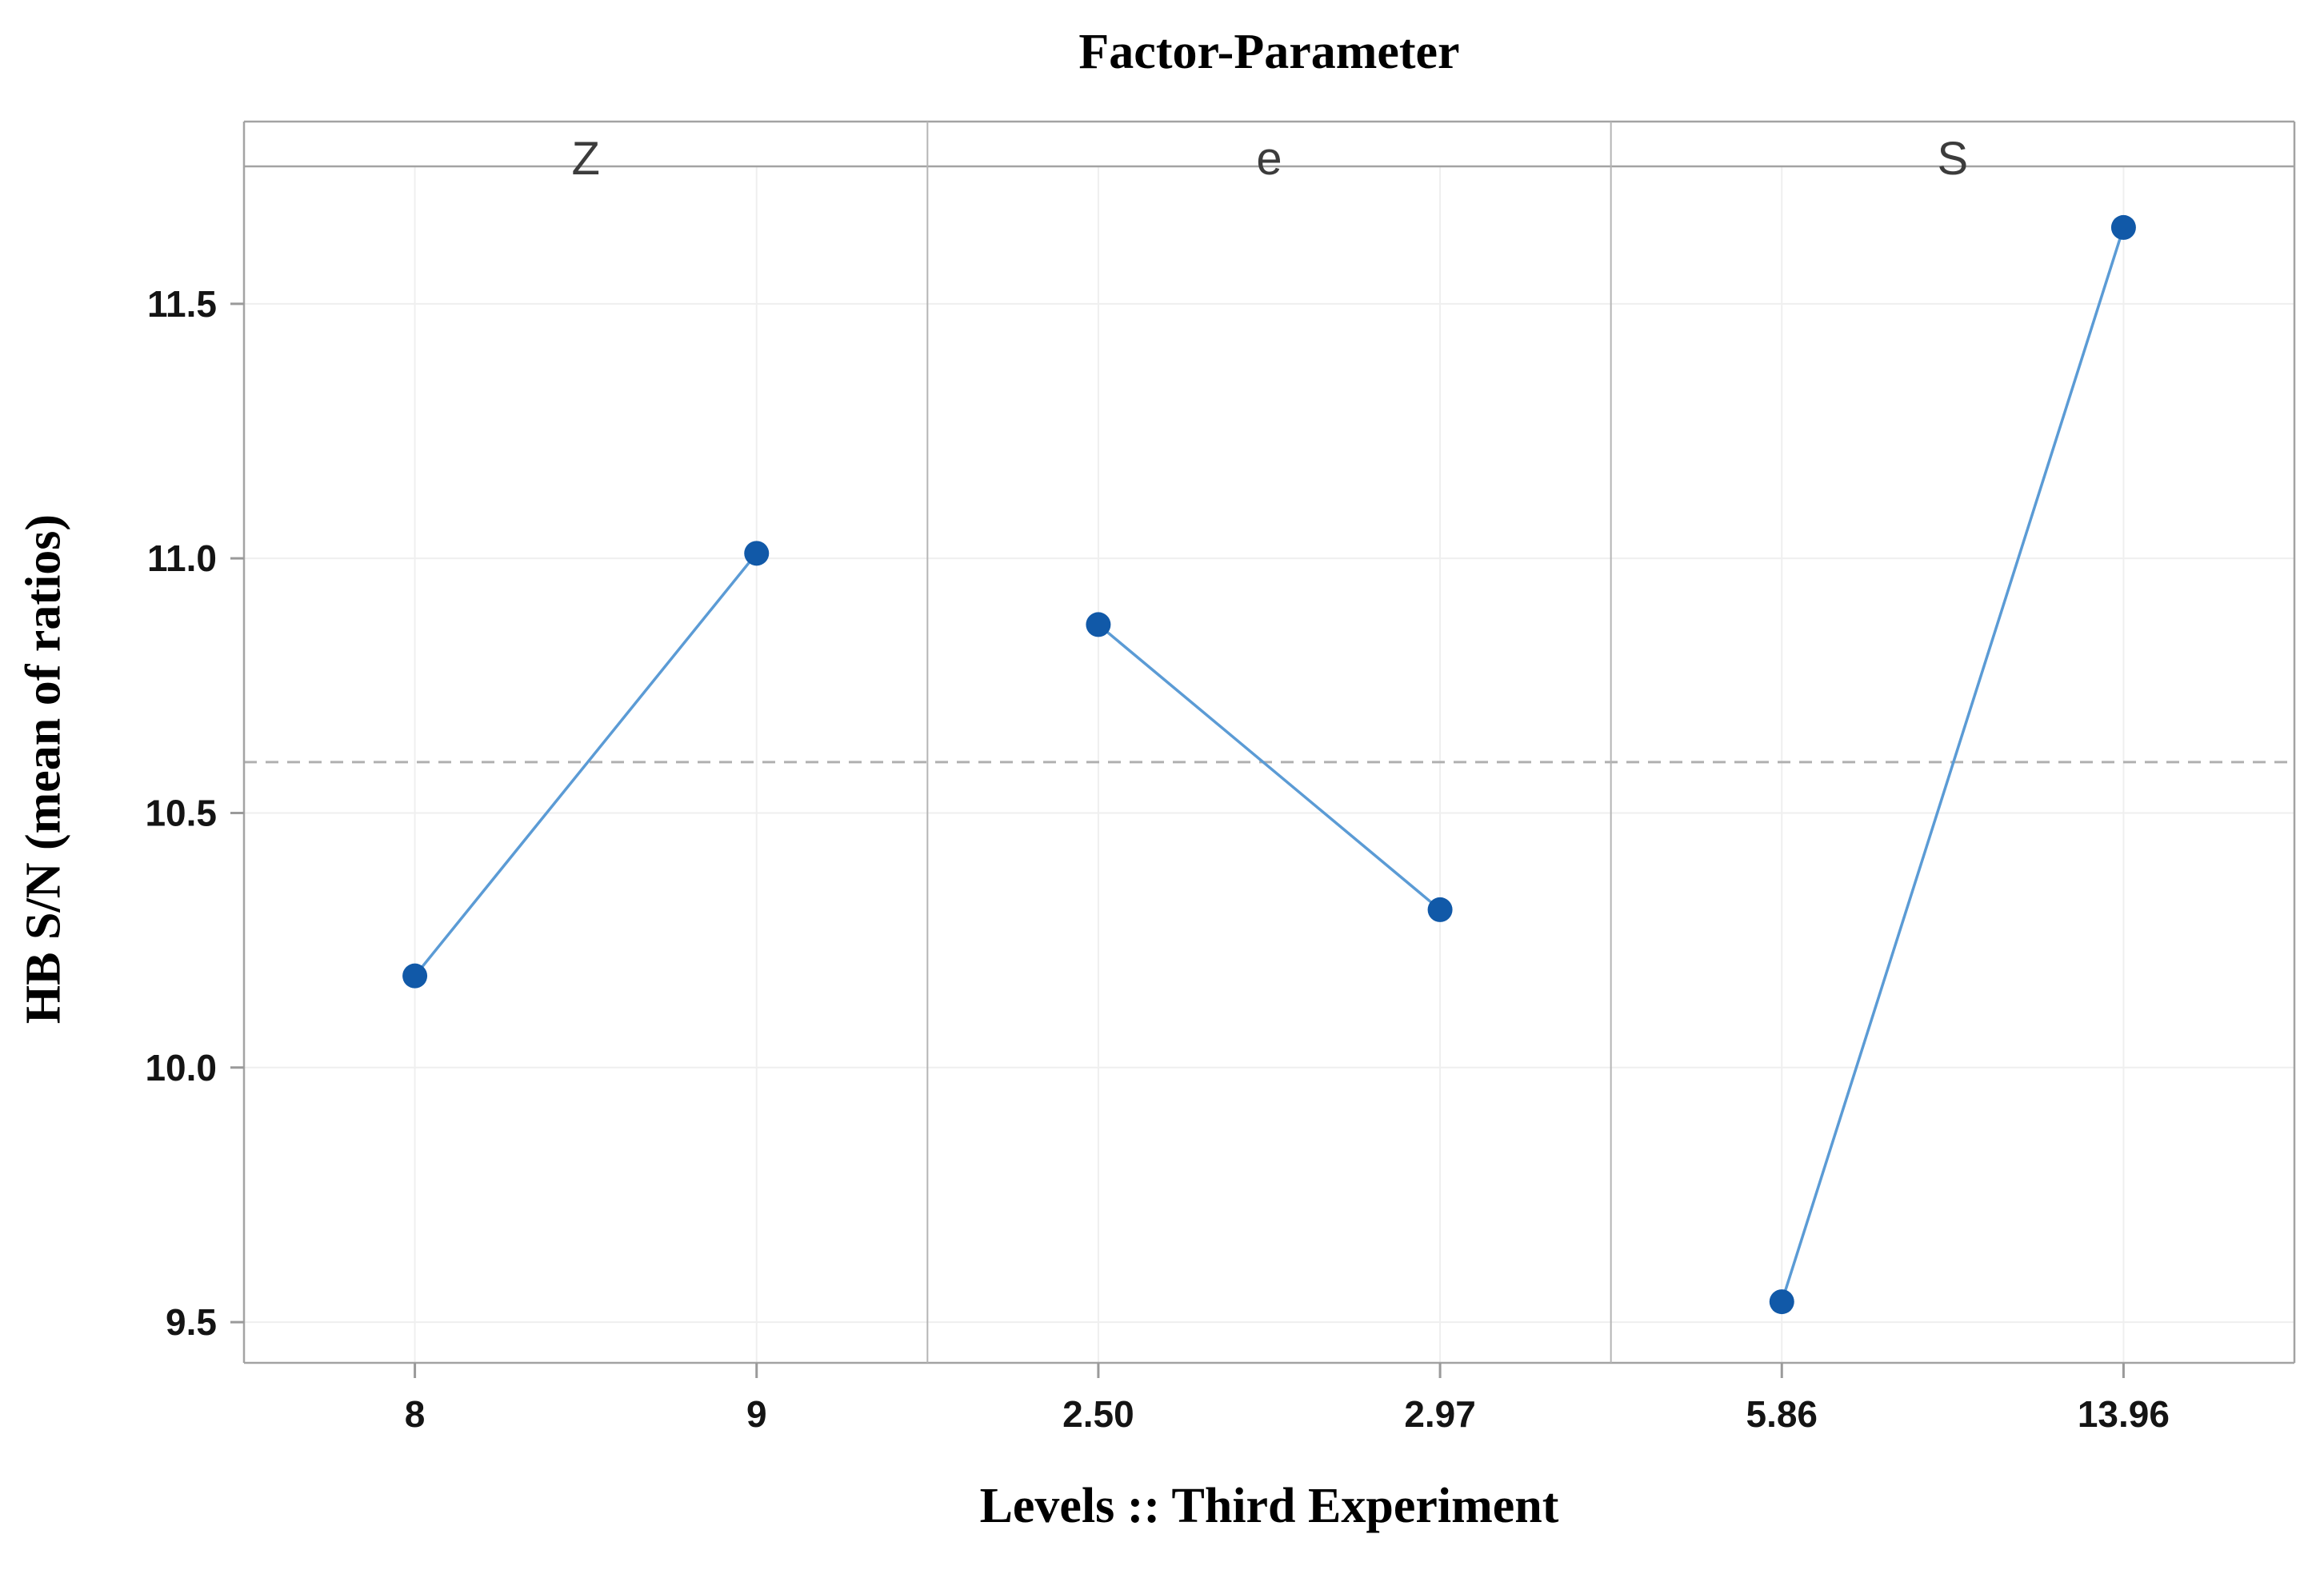 This screenshot has width=2324, height=1570. What do you see at coordinates (1781, 1302) in the screenshot?
I see `data-point-S-5.86` at bounding box center [1781, 1302].